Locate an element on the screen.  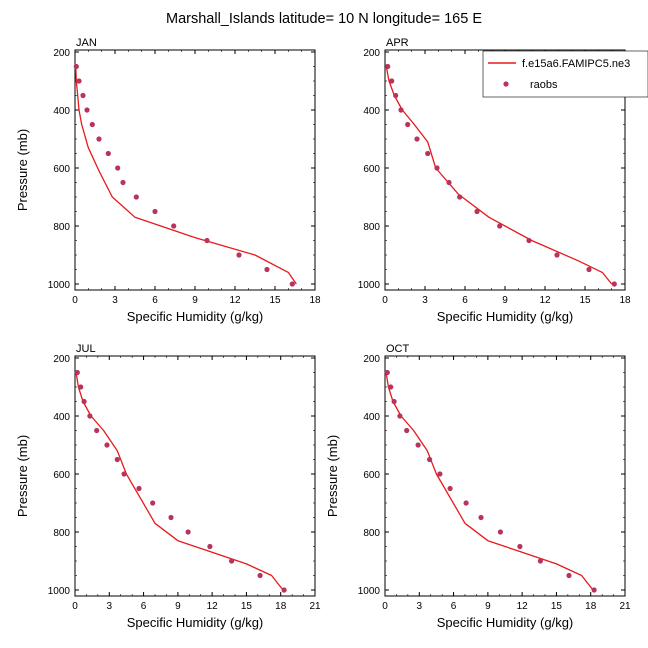
panel-label: OCT is located at coordinates (398, 349).